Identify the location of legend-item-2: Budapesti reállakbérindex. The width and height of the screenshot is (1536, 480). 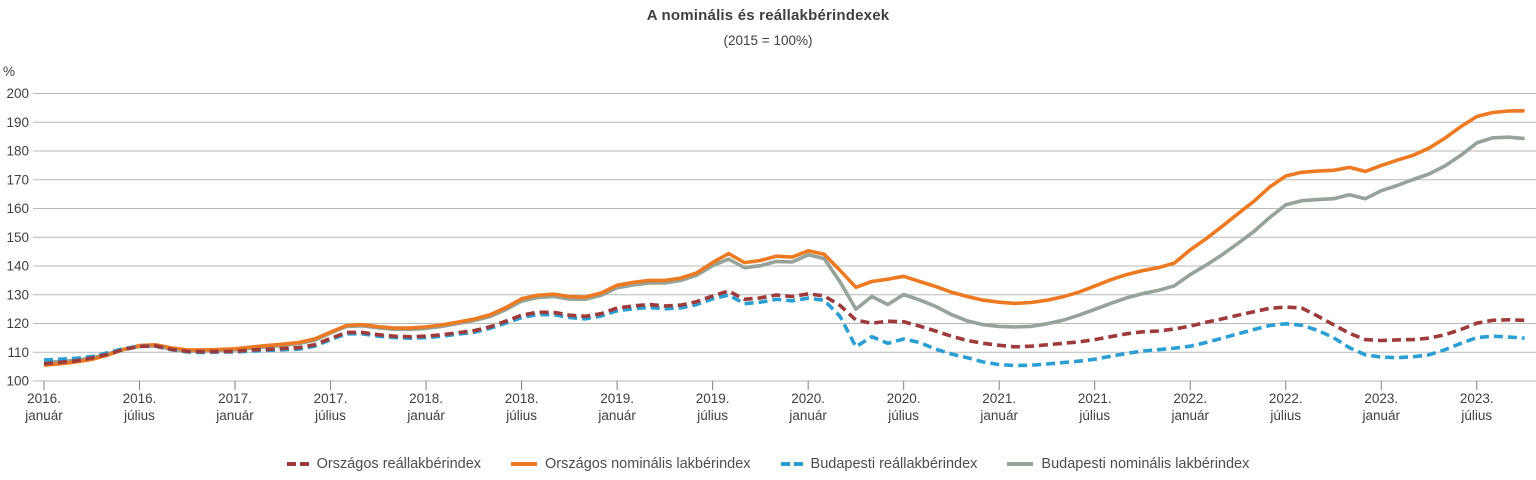
(879, 464).